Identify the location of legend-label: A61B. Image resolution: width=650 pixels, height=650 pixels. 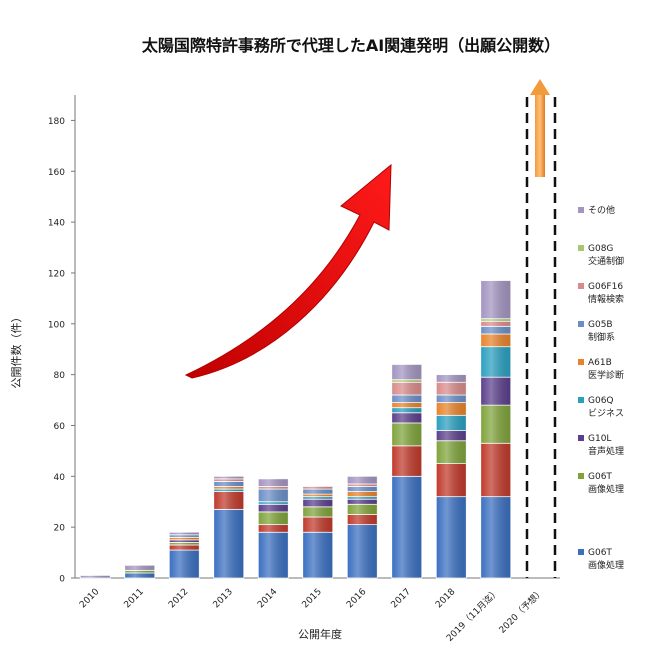
(600, 363).